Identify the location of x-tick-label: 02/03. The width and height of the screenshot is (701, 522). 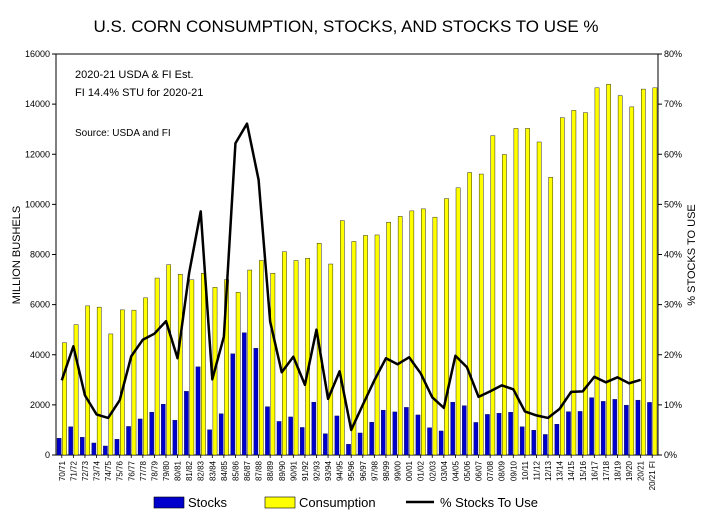
(432, 470).